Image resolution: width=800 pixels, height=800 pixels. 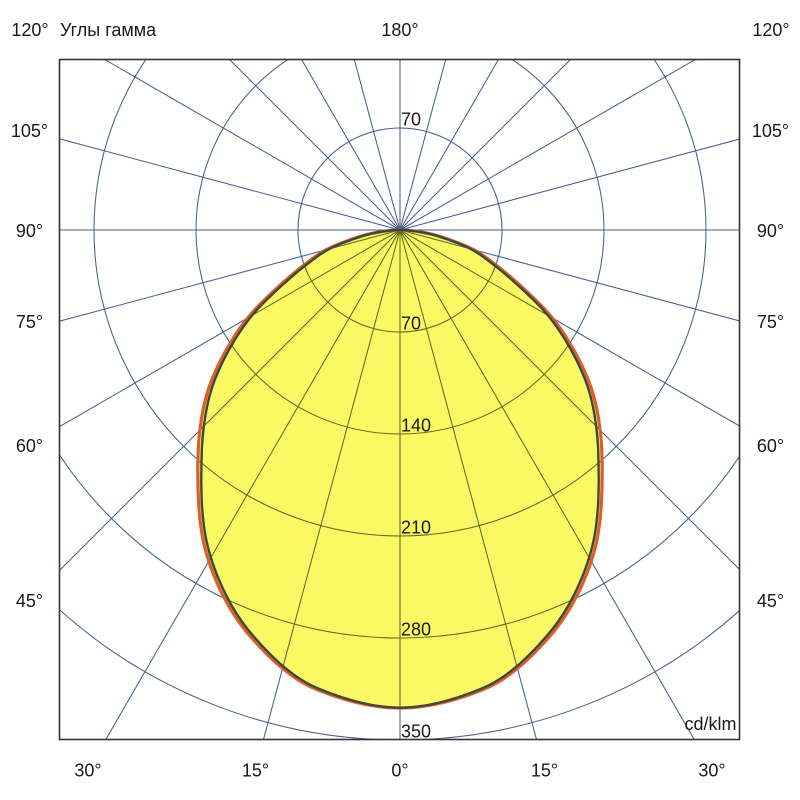 What do you see at coordinates (416, 732) in the screenshot?
I see `svg-text: 350` at bounding box center [416, 732].